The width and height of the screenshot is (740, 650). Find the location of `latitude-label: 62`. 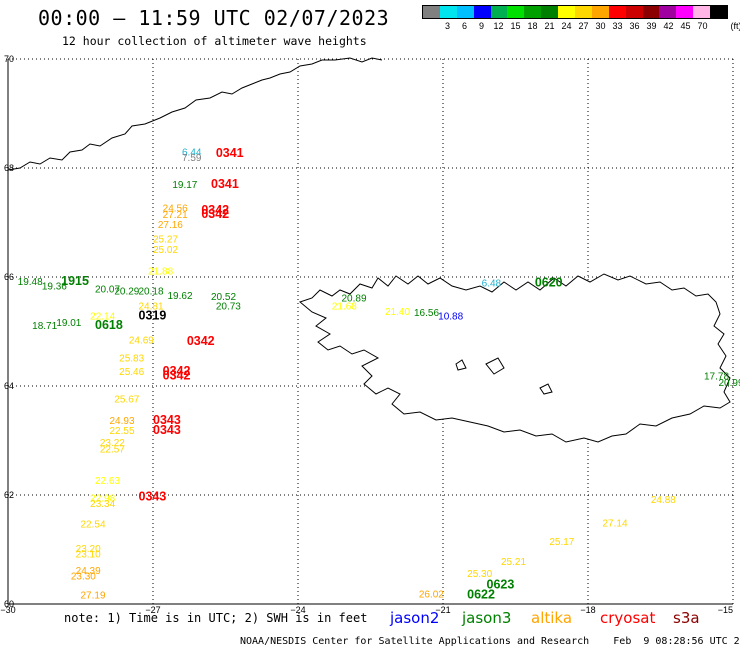

latitude-label: 62 is located at coordinates (9, 495).